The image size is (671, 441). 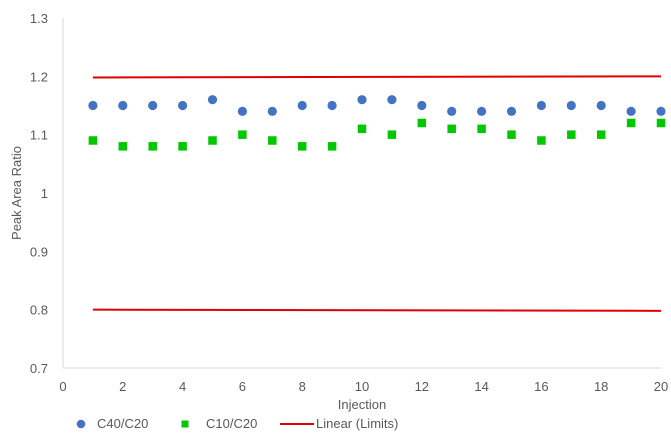 What do you see at coordinates (182, 386) in the screenshot?
I see `x-tick-label: 4` at bounding box center [182, 386].